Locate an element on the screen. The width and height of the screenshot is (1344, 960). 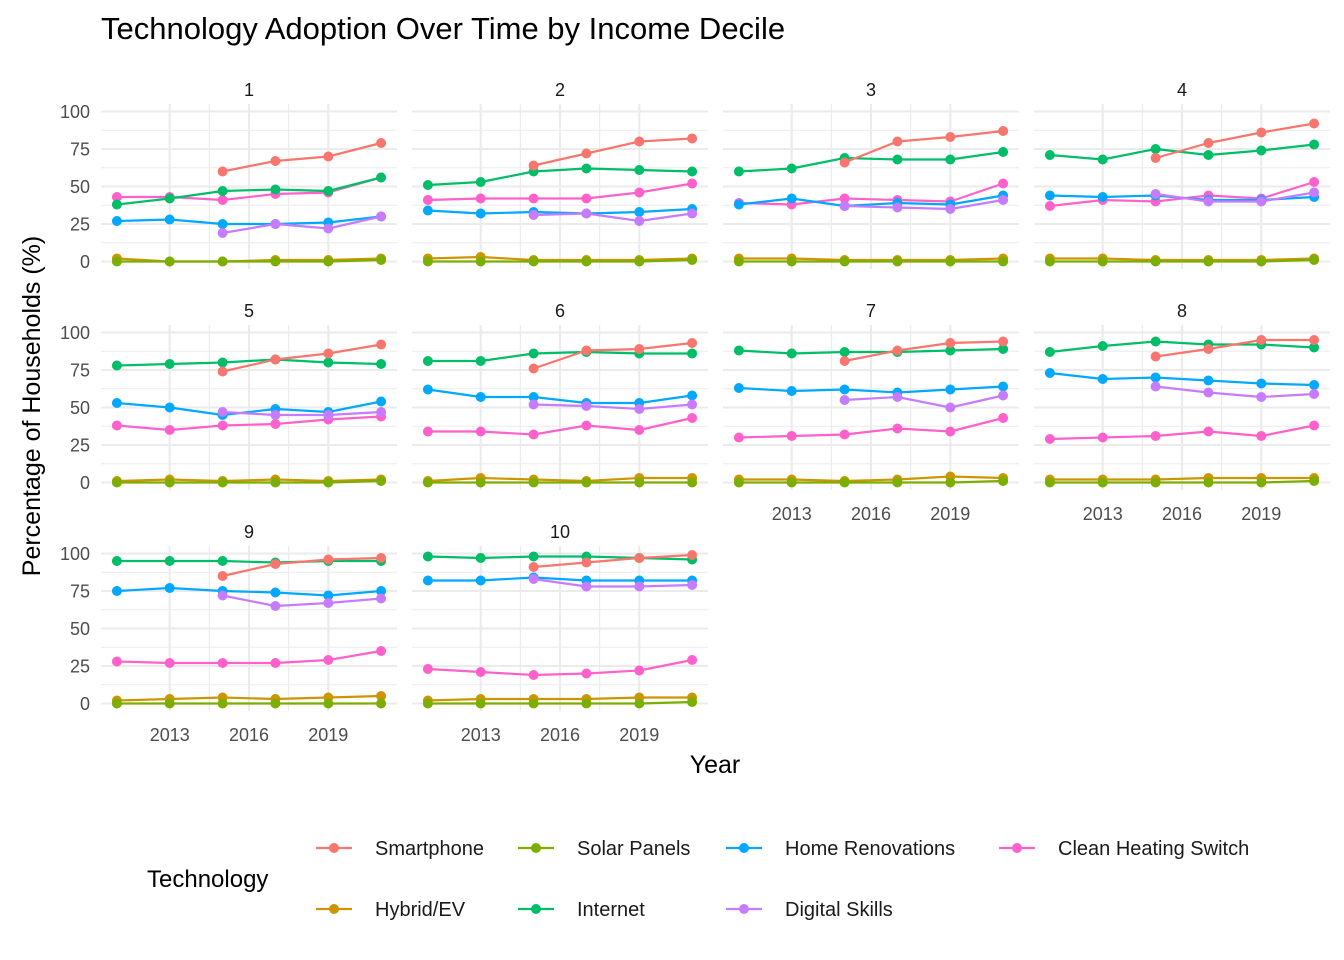
legend-item-solar-panels: Solar Panels is located at coordinates (604, 849).